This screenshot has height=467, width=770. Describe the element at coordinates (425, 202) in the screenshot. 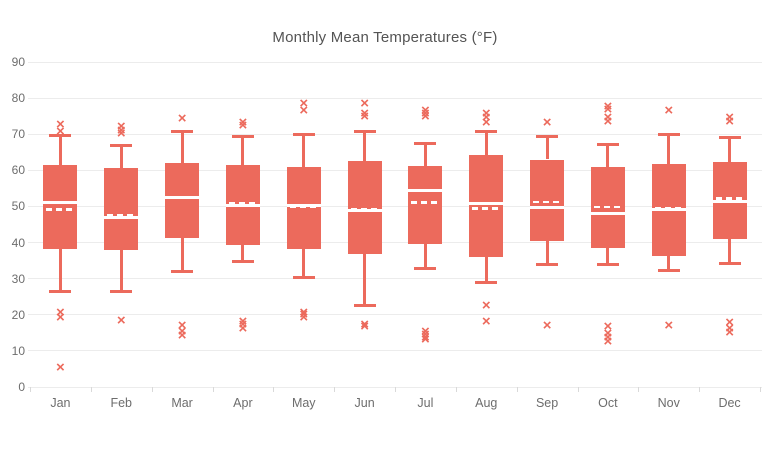

I see `mean-line-jul` at that location.